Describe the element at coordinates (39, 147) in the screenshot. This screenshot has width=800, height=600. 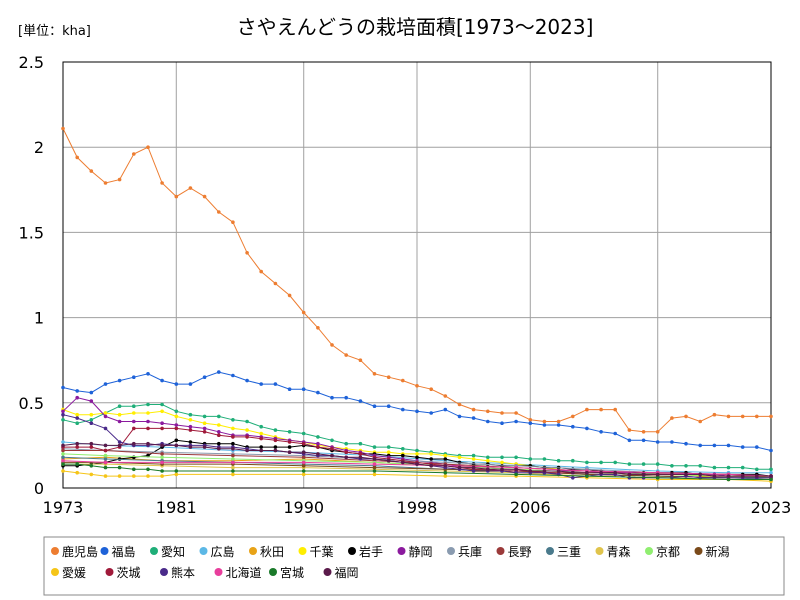
I see `y-tick-label: 2` at that location.